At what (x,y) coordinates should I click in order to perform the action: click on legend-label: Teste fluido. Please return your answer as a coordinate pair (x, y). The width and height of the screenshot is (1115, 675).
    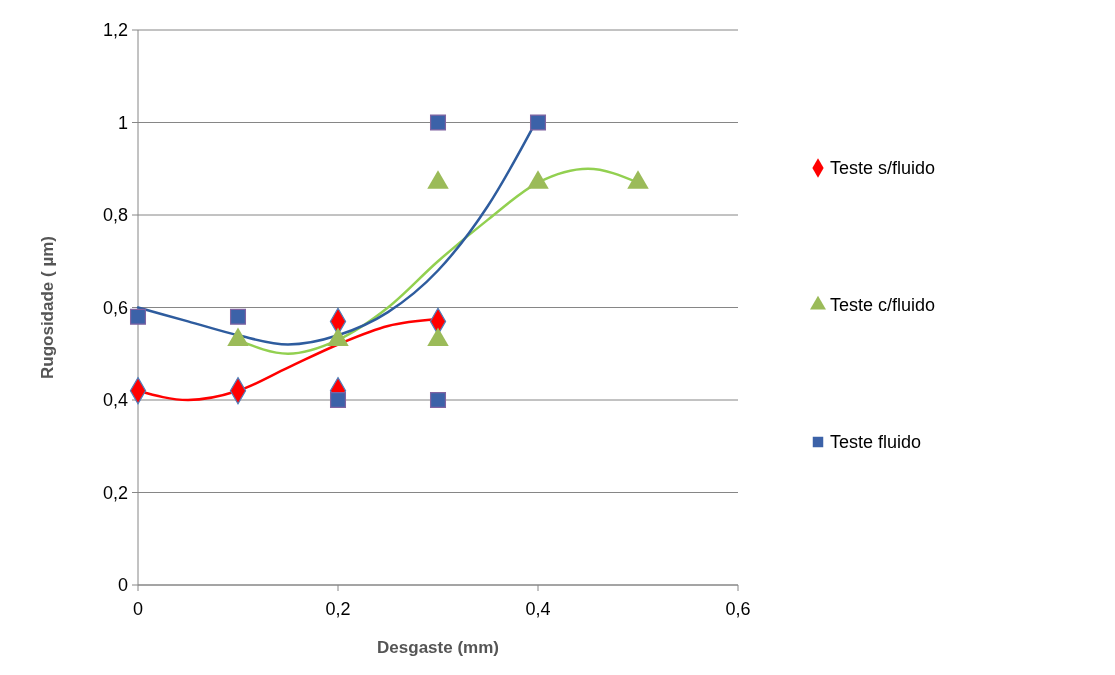
    Looking at the image, I should click on (876, 442).